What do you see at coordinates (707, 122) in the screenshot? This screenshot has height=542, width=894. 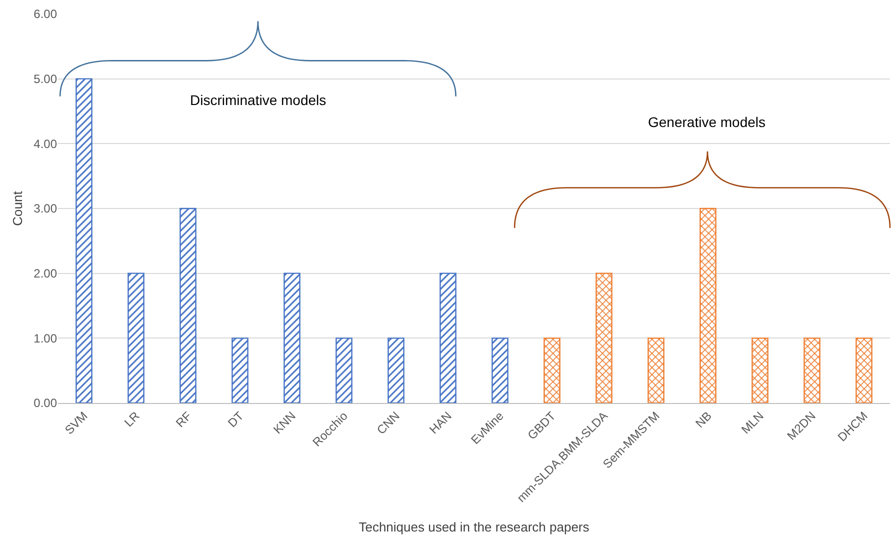 I see `annotation: Generative models` at bounding box center [707, 122].